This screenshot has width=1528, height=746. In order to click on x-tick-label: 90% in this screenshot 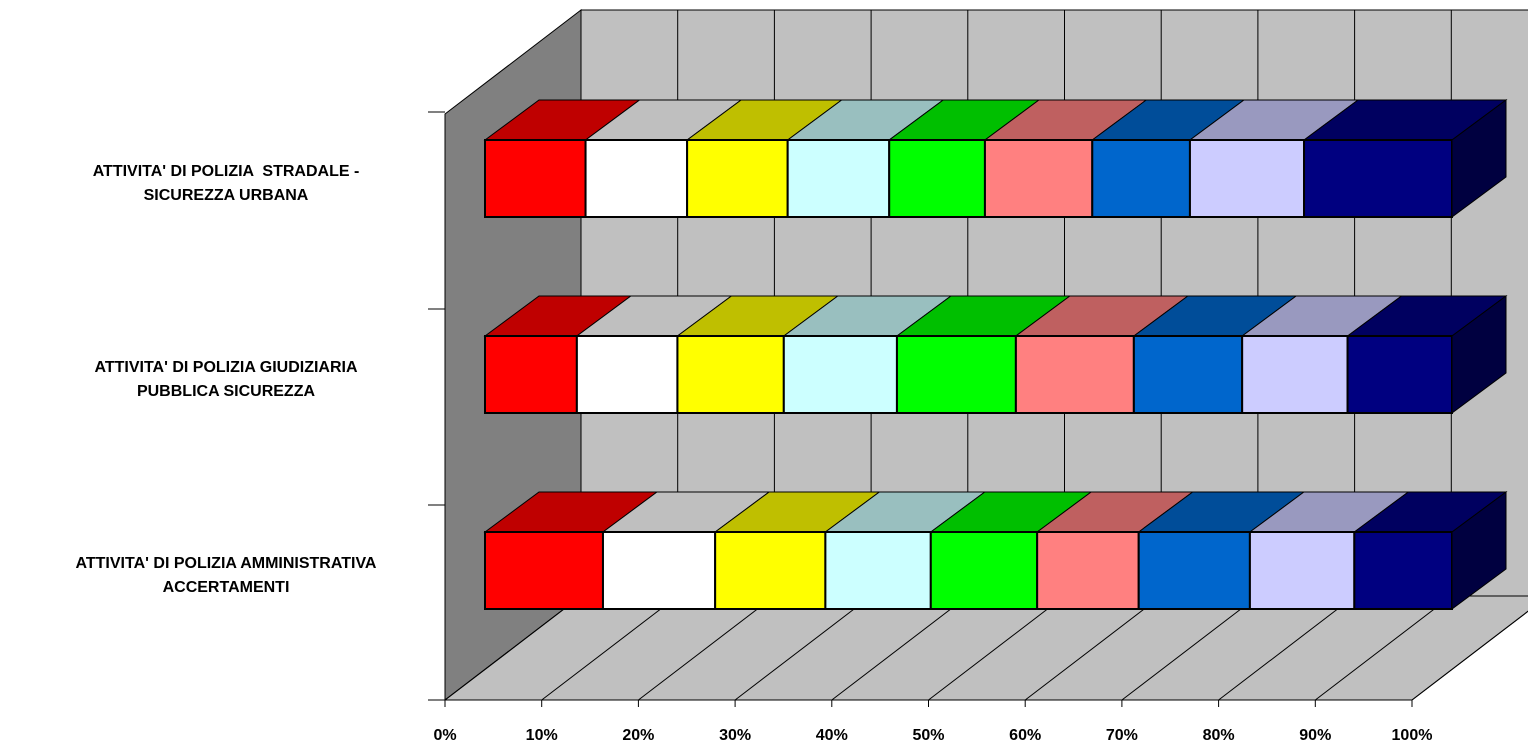, I will do `click(1315, 735)`.